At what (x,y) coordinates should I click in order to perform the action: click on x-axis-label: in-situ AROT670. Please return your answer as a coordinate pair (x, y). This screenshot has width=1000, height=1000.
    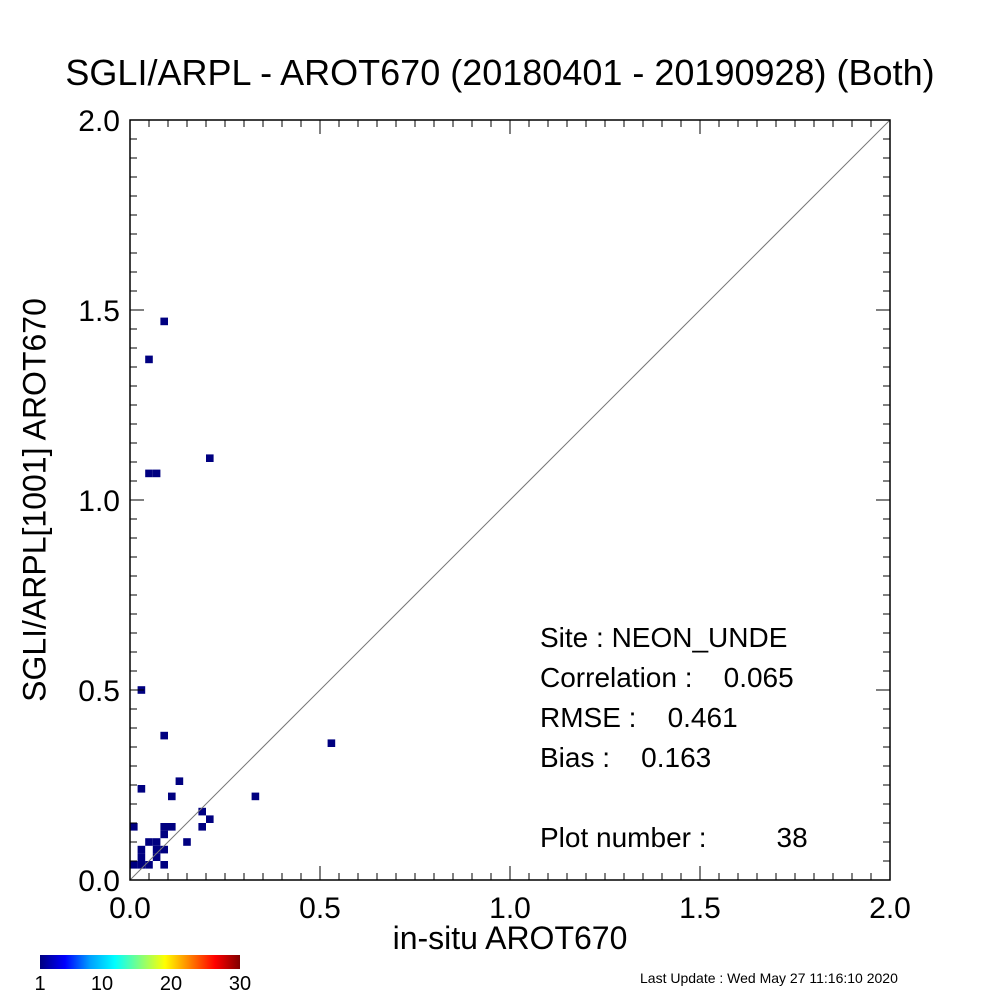
    Looking at the image, I should click on (510, 938).